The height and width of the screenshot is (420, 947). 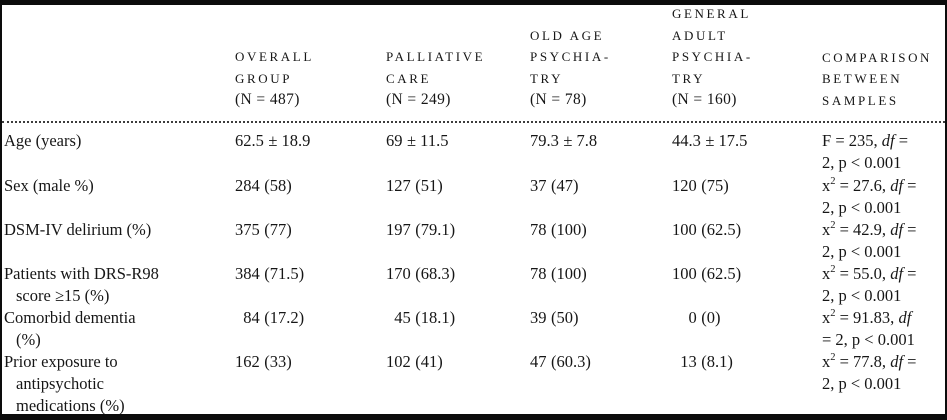 What do you see at coordinates (688, 361) in the screenshot?
I see `value: 13` at bounding box center [688, 361].